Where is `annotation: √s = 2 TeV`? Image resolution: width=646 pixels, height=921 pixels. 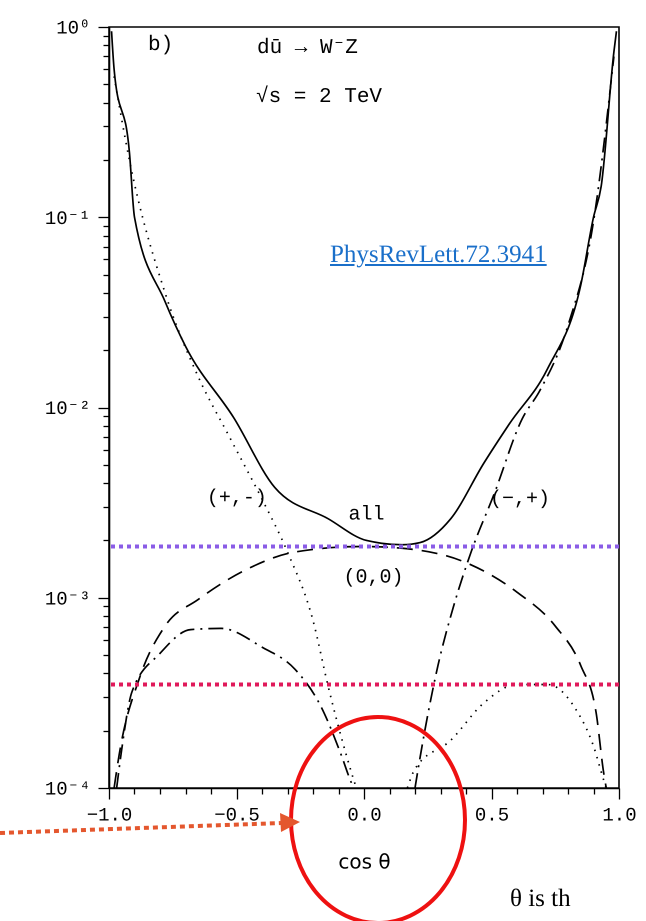
annotation: √s = 2 TeV is located at coordinates (319, 97).